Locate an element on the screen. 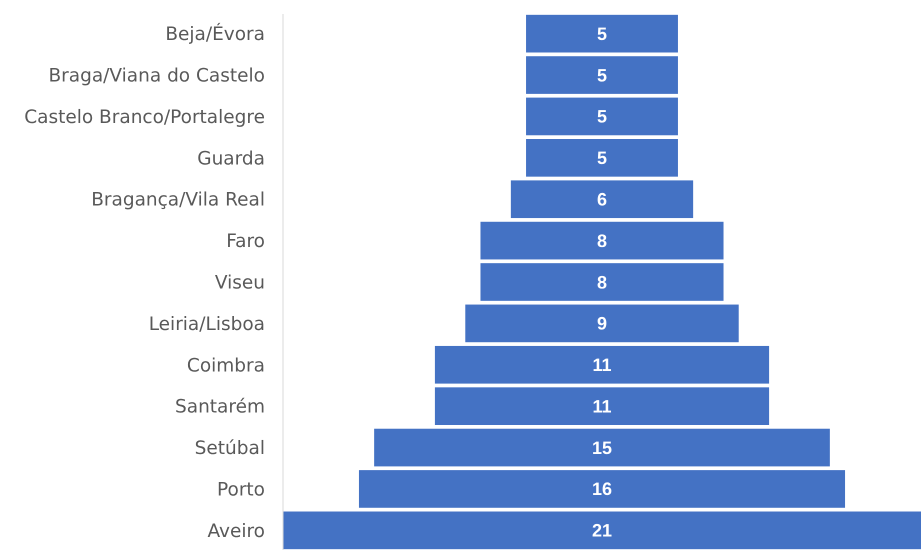  category-label: Viseu is located at coordinates (239, 283).